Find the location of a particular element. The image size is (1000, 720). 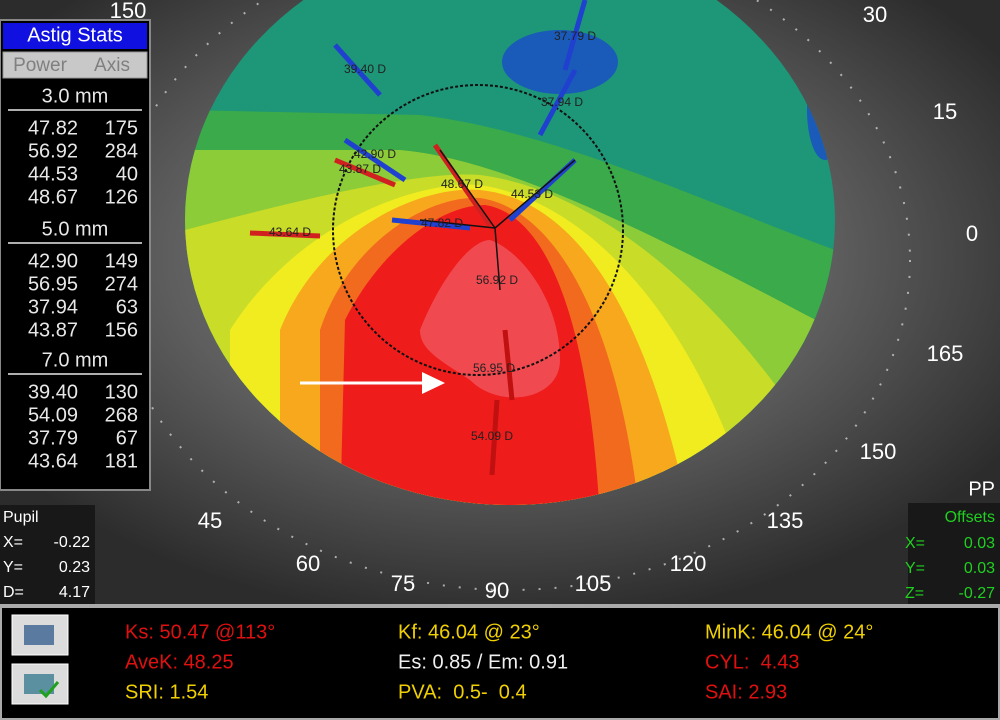

section-label: 7.0 mm is located at coordinates (75, 360).